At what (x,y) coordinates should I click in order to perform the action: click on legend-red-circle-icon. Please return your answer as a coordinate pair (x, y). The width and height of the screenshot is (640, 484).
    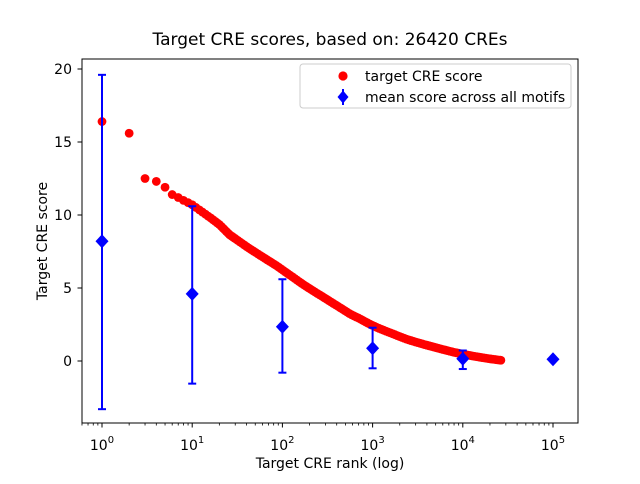
    Looking at the image, I should click on (343, 76).